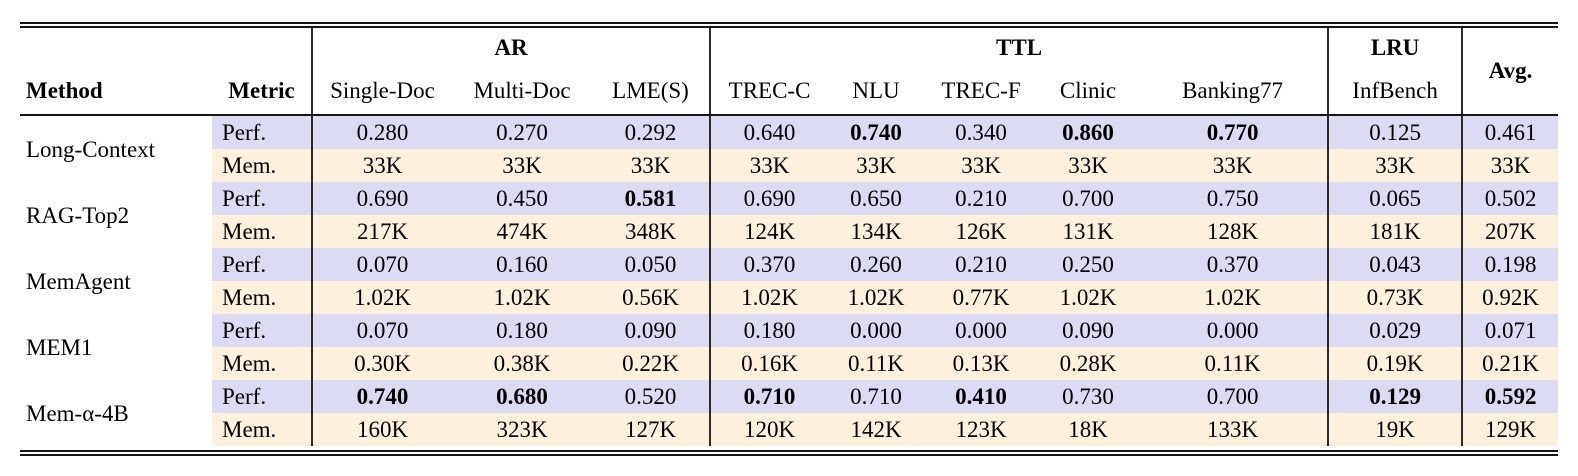  Describe the element at coordinates (262, 92) in the screenshot. I see `column-header-metric: Metric` at that location.